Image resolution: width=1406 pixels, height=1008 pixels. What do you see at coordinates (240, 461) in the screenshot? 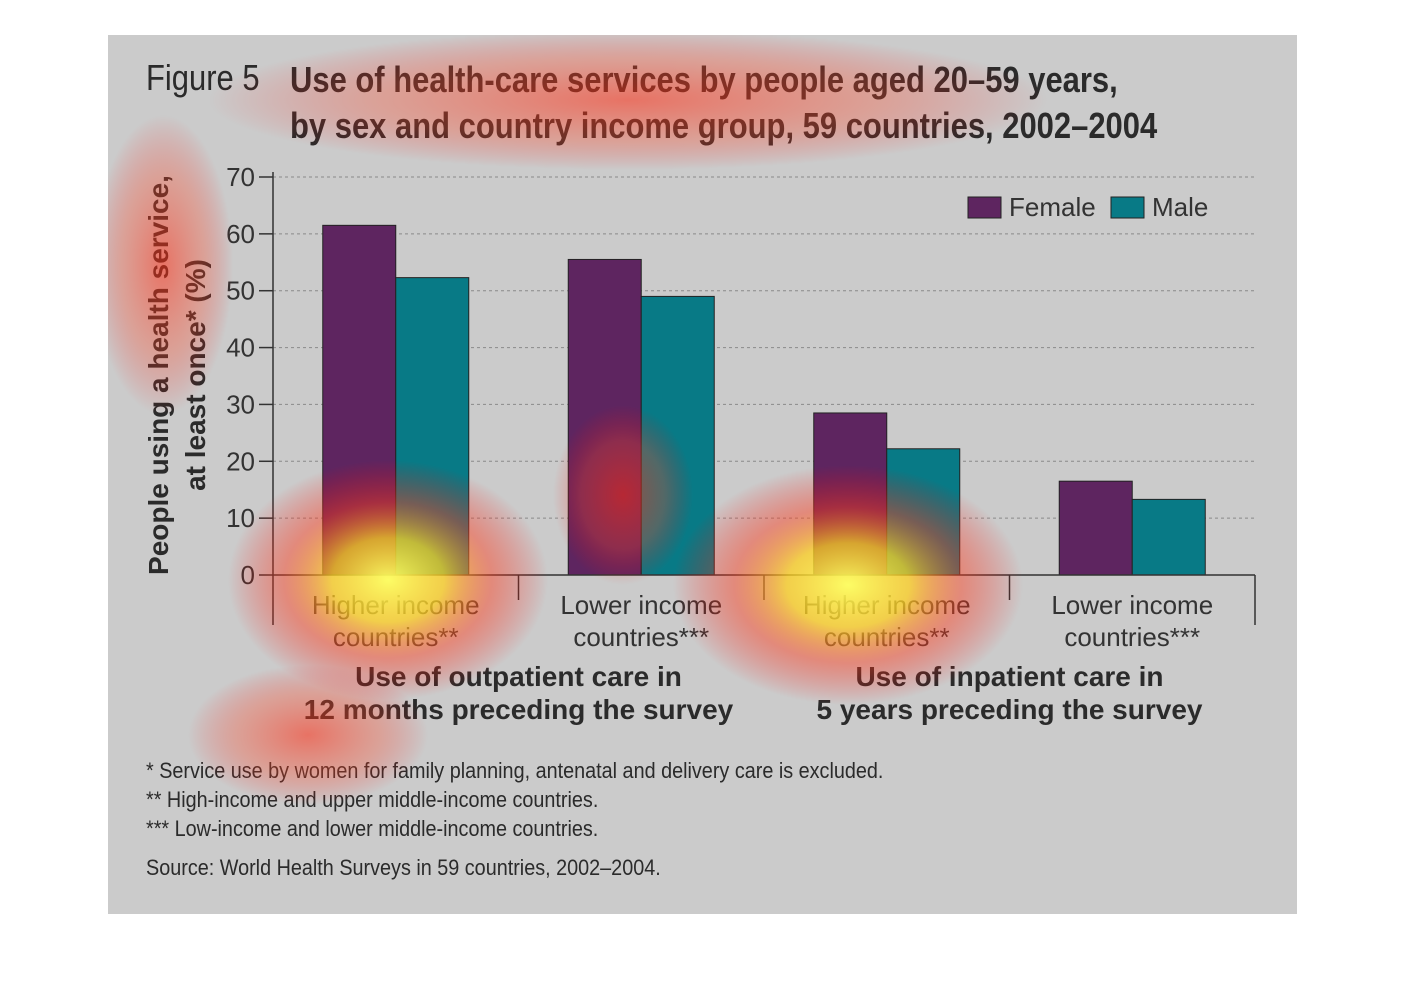
I see `y-tick-label: 20` at bounding box center [240, 461].